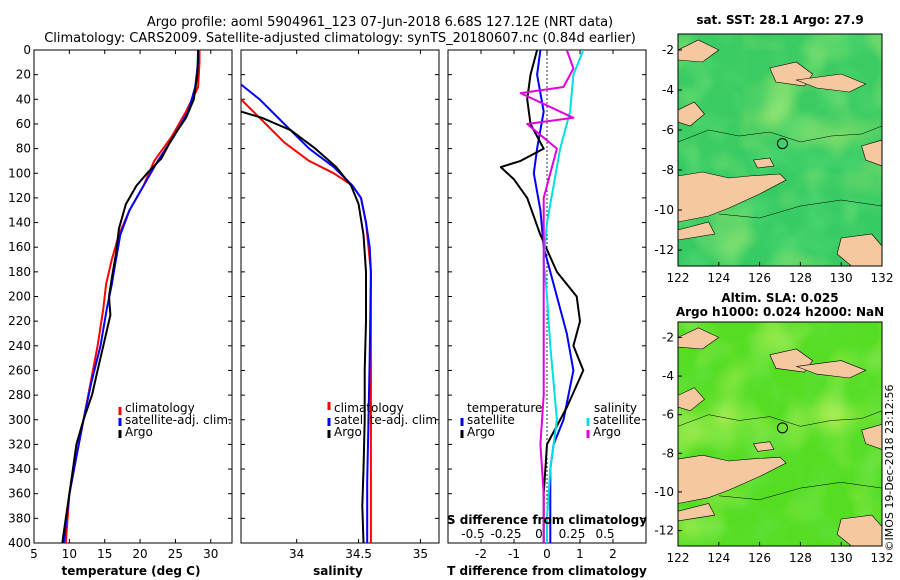  I want to click on series-line-satellite-adj-clim-, so click(306, 313).